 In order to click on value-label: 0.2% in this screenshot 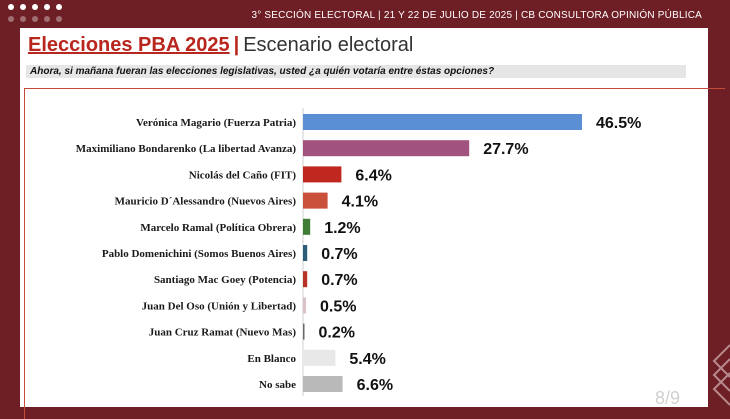, I will do `click(337, 333)`.